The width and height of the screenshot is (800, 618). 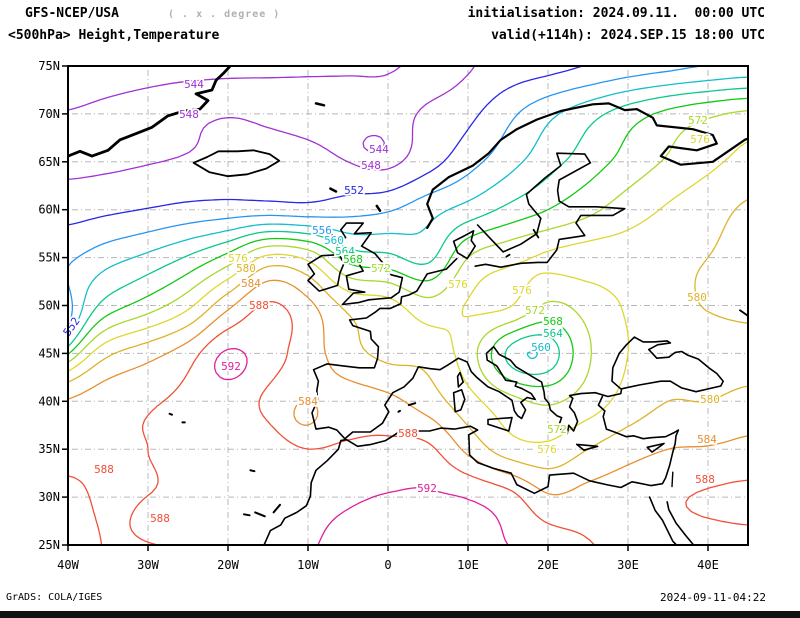 What do you see at coordinates (72, 13) in the screenshot?
I see `model-title: GFS-NCEP/USA` at bounding box center [72, 13].